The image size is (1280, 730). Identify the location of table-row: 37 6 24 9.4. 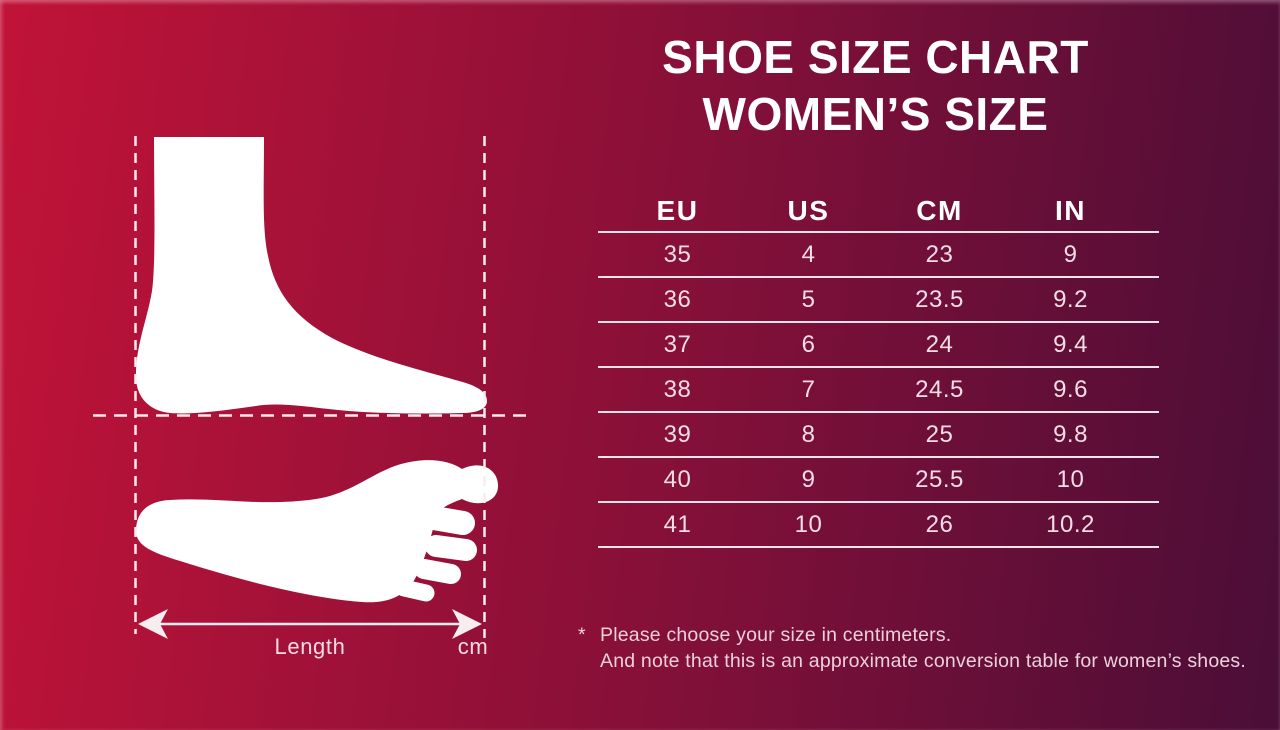
(878, 345).